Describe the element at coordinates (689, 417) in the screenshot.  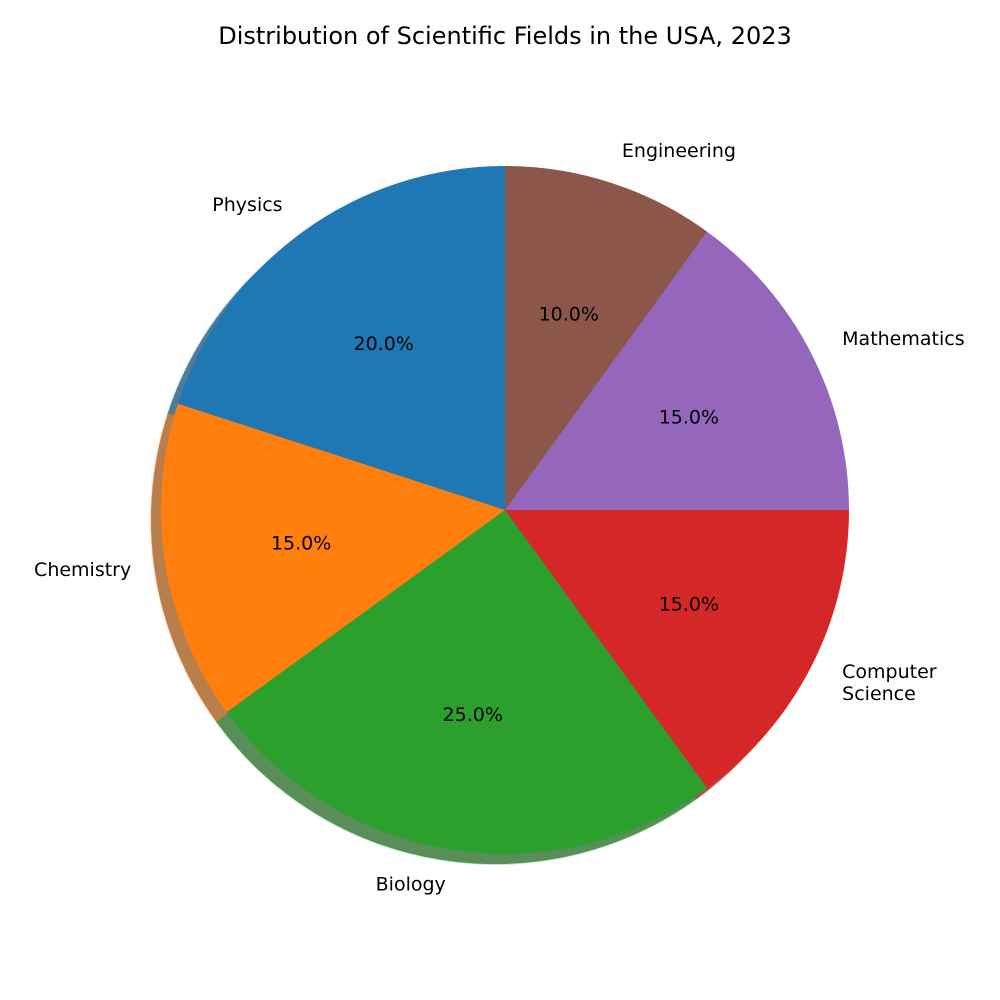
I see `pct-label-mathematics: 15.0%` at that location.